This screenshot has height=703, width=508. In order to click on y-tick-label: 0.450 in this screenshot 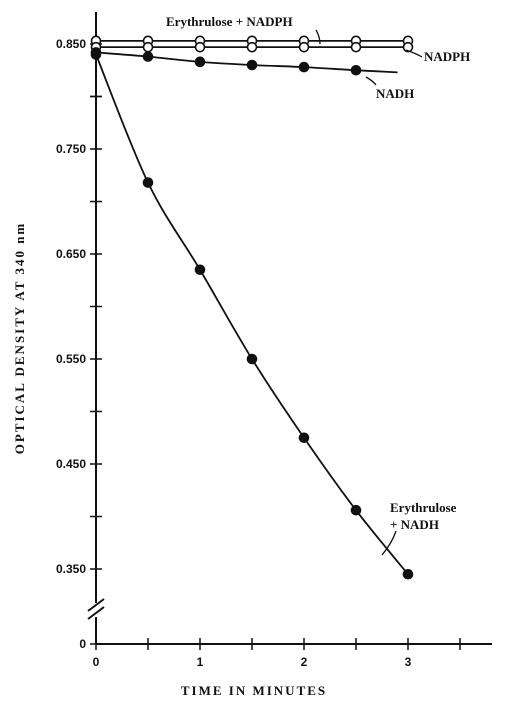, I will do `click(71, 464)`.